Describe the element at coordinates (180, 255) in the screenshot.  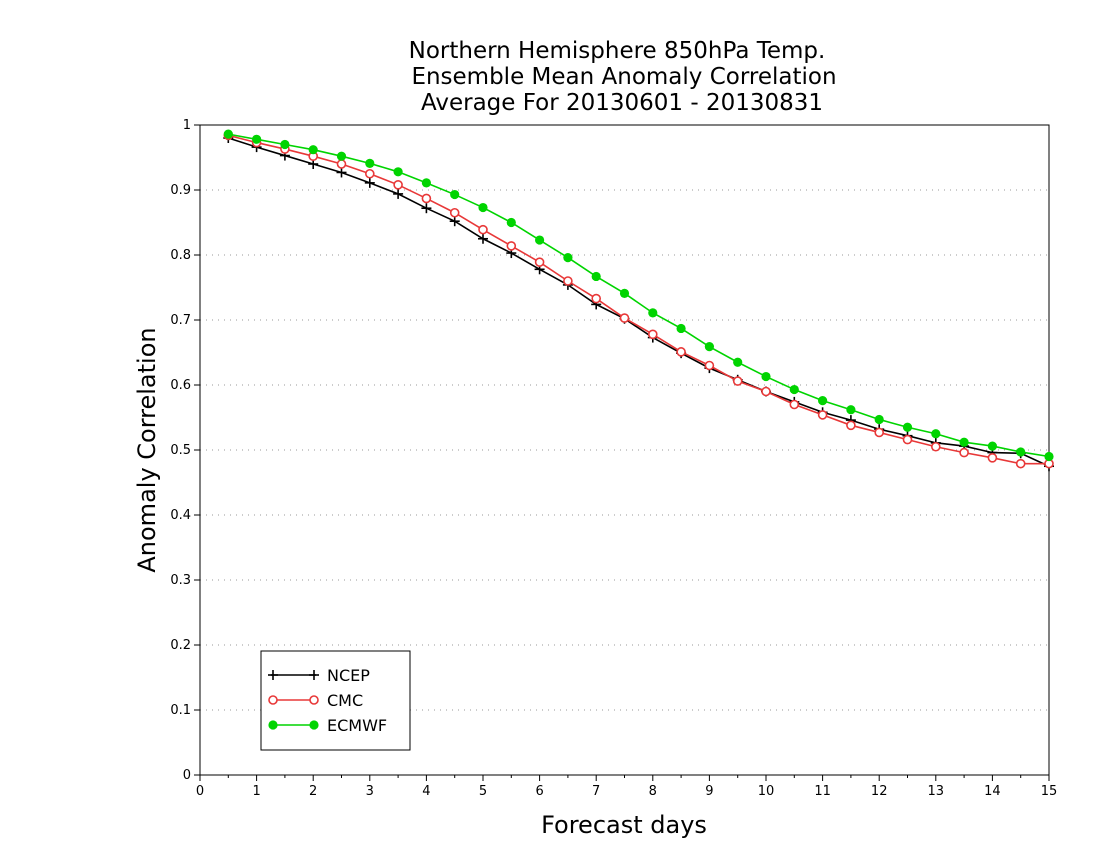
I see `y-tick-label: 0.8` at that location.